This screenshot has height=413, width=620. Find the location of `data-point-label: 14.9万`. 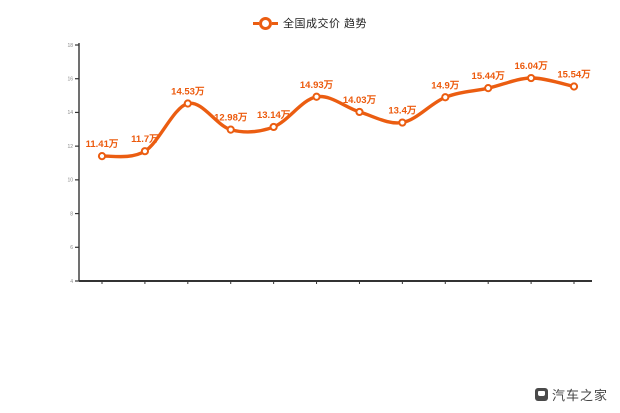

data-point-label: 14.9万 is located at coordinates (445, 85).